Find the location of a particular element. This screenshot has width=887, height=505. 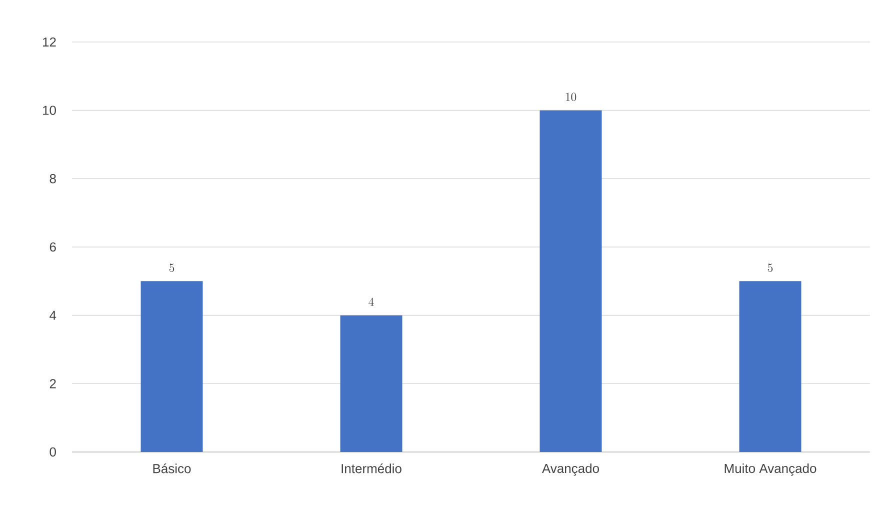

y-tick-label: 0 is located at coordinates (53, 452).